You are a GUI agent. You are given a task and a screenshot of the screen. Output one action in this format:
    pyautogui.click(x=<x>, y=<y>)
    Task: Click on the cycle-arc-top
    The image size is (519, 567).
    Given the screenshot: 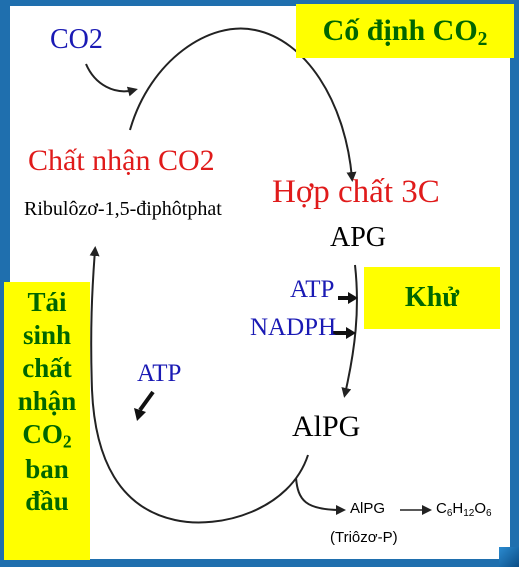 What is the action you would take?
    pyautogui.click(x=243, y=104)
    